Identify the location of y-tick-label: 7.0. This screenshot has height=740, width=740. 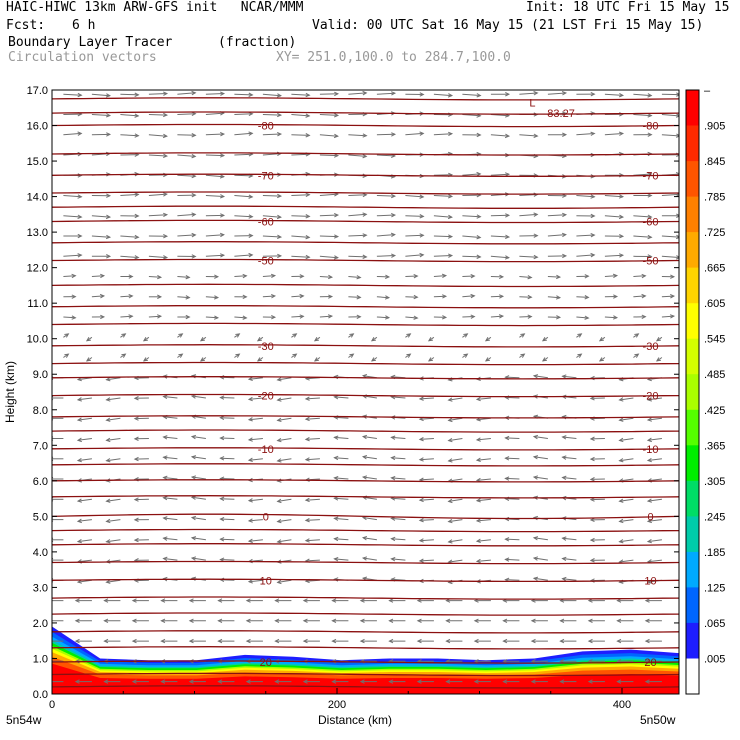
(40, 446).